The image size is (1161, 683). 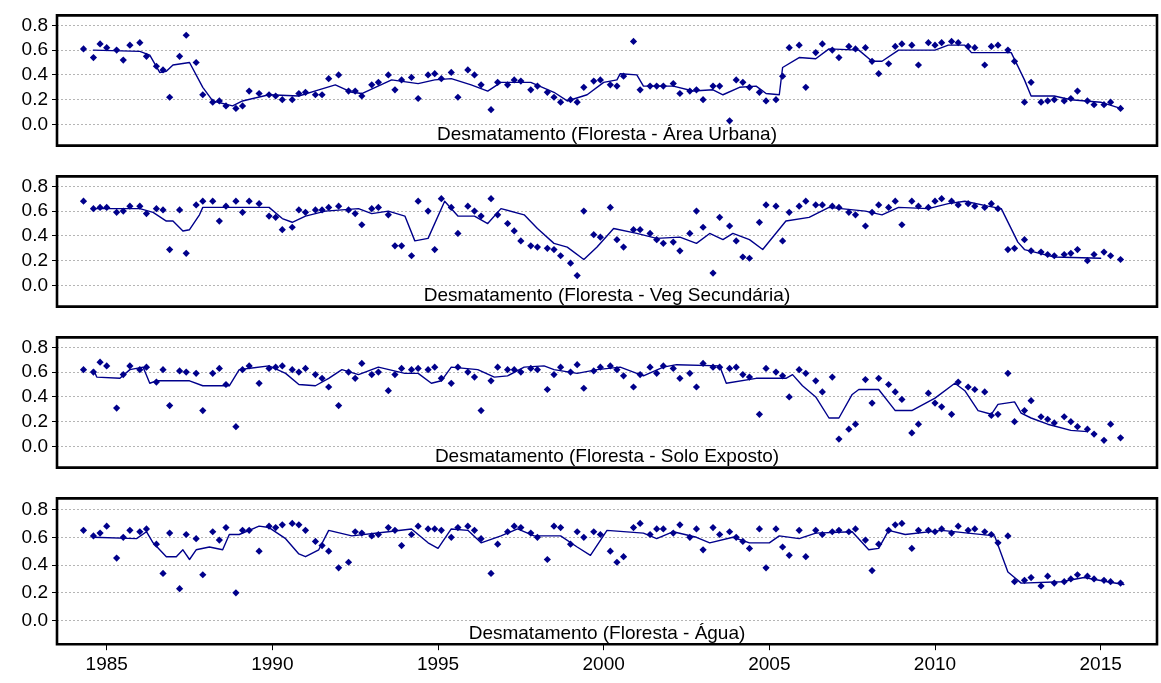 What do you see at coordinates (607, 456) in the screenshot?
I see `text: Desmatamento (Floresta - Solo Exposto)` at bounding box center [607, 456].